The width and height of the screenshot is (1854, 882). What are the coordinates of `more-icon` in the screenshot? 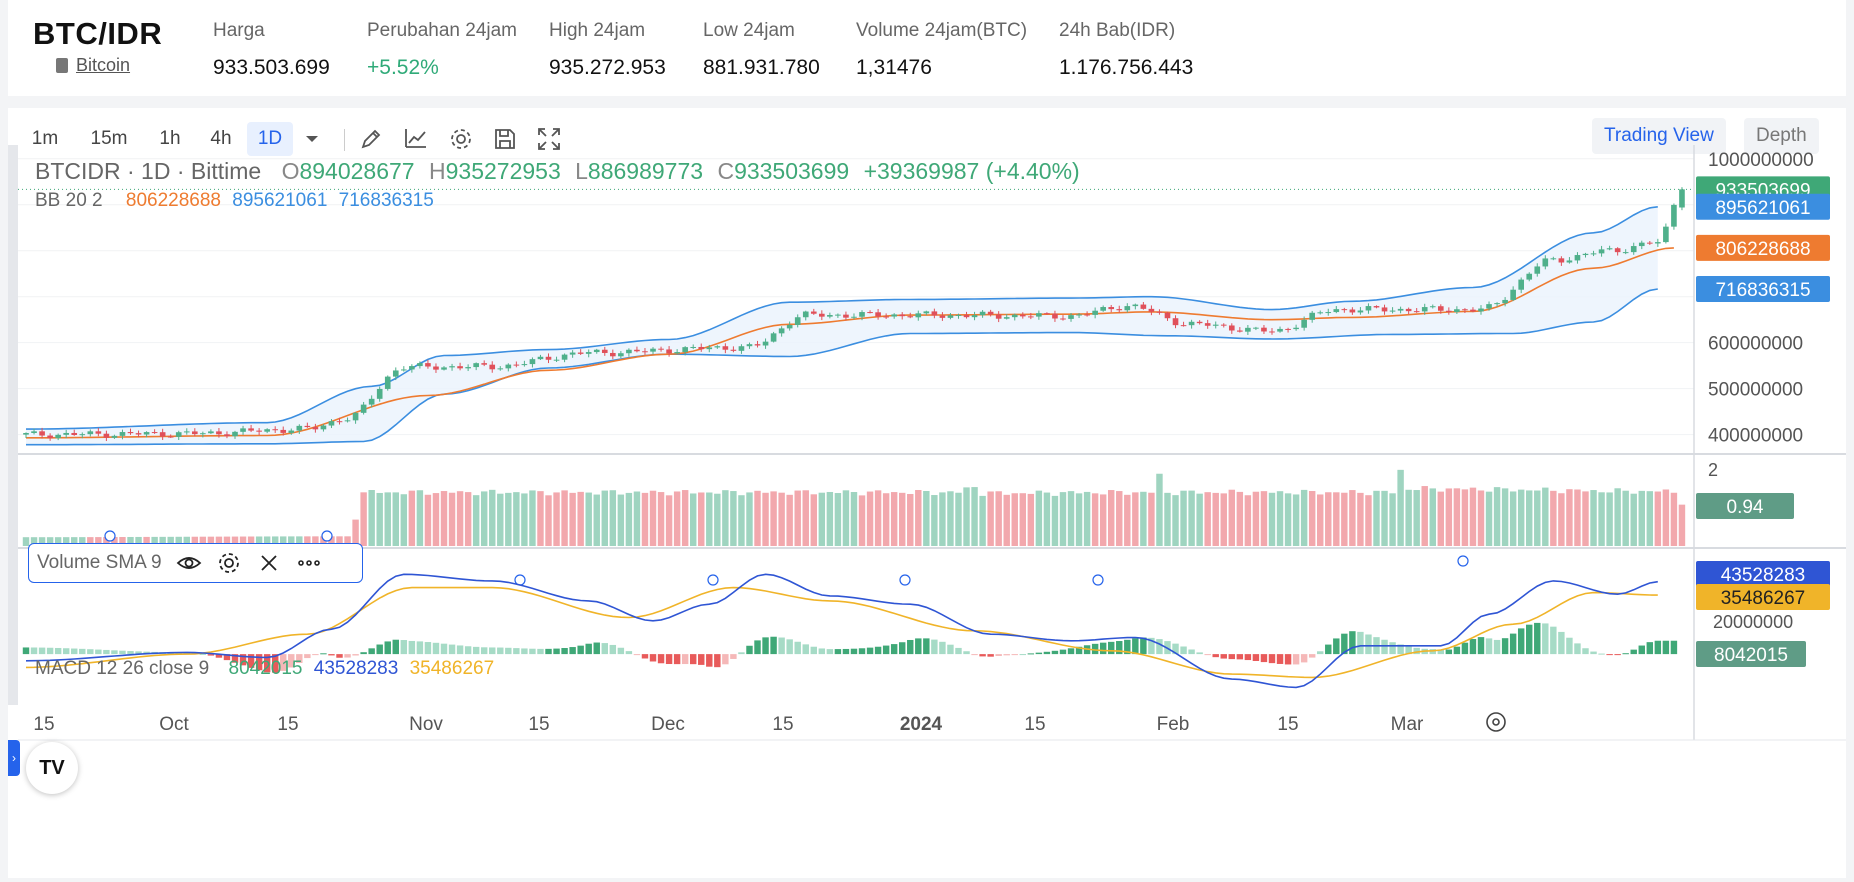 It's located at (309, 563).